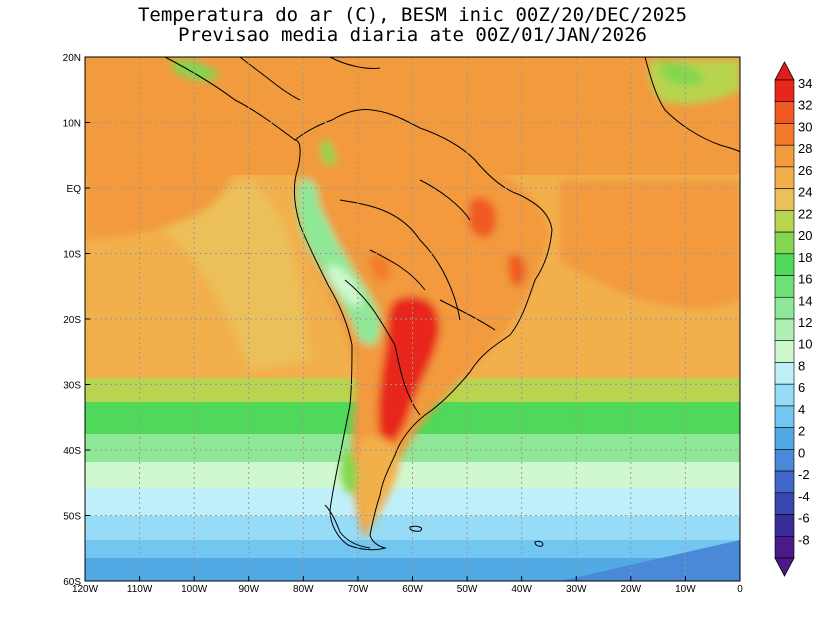 The image size is (825, 637). What do you see at coordinates (805, 300) in the screenshot?
I see `colorbar-label: 14` at bounding box center [805, 300].